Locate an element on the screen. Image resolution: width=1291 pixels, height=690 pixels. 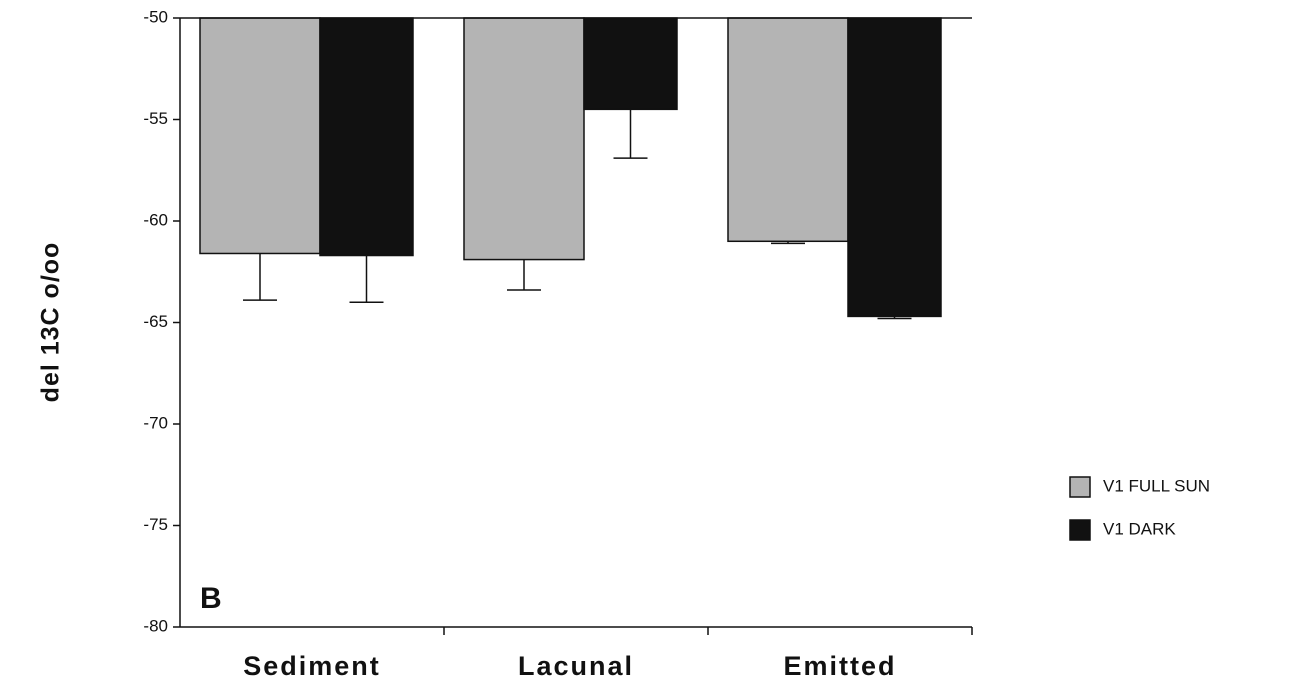
y-tick-label: -65 is located at coordinates (155, 321).